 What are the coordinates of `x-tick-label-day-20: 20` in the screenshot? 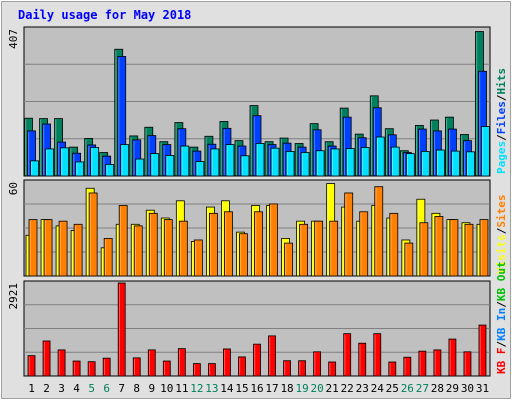 It's located at (317, 388).